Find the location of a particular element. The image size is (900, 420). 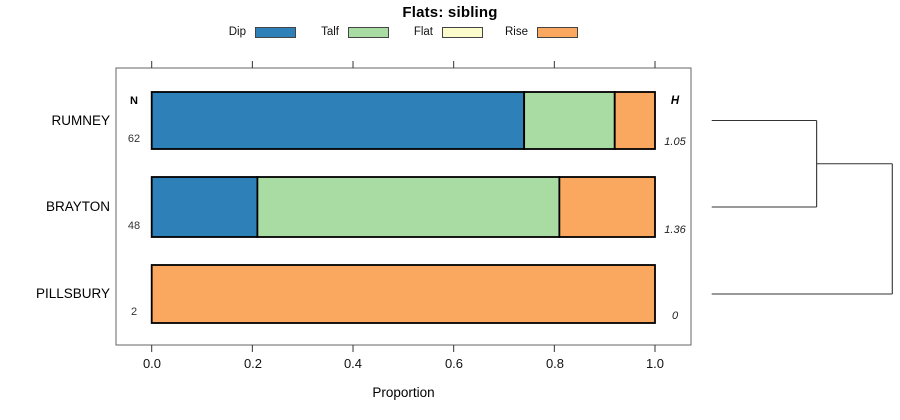

legend-swatch-dip is located at coordinates (275, 32).